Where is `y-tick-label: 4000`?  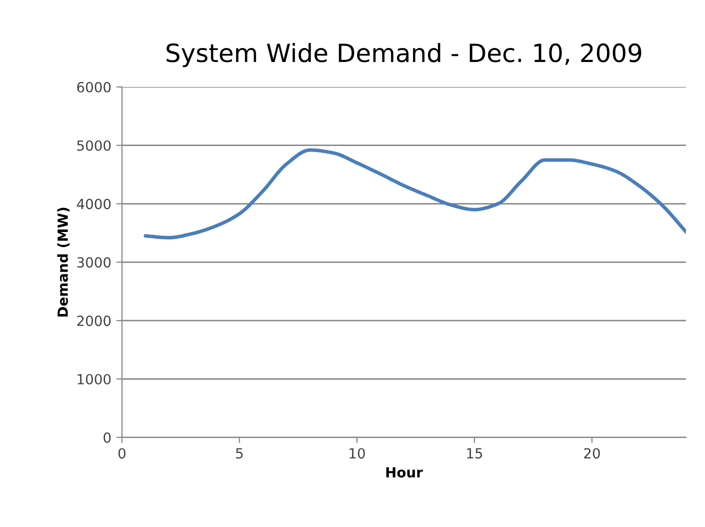
y-tick-label: 4000 is located at coordinates (93, 204).